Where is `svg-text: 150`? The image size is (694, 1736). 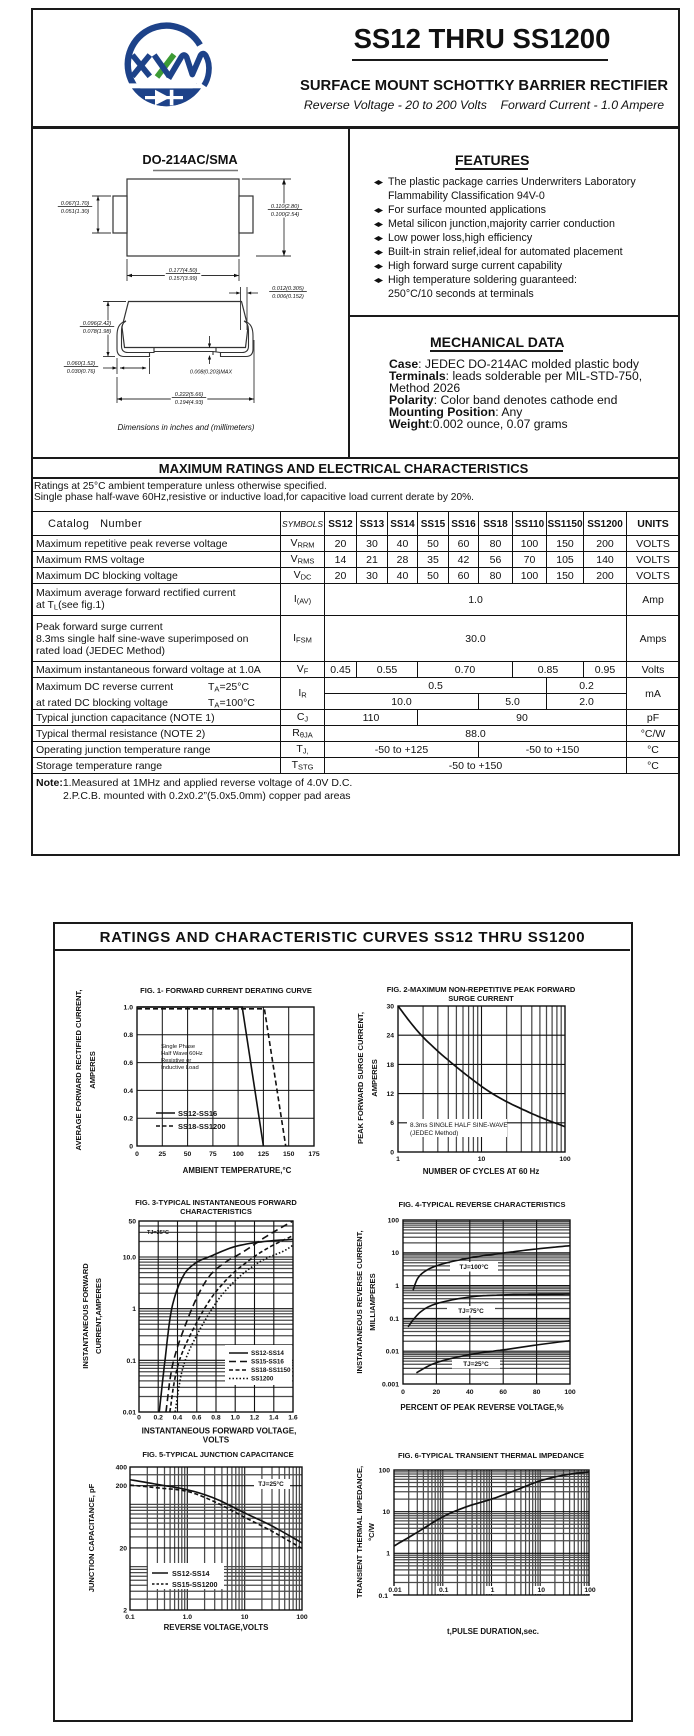 svg-text: 150 is located at coordinates (289, 1154).